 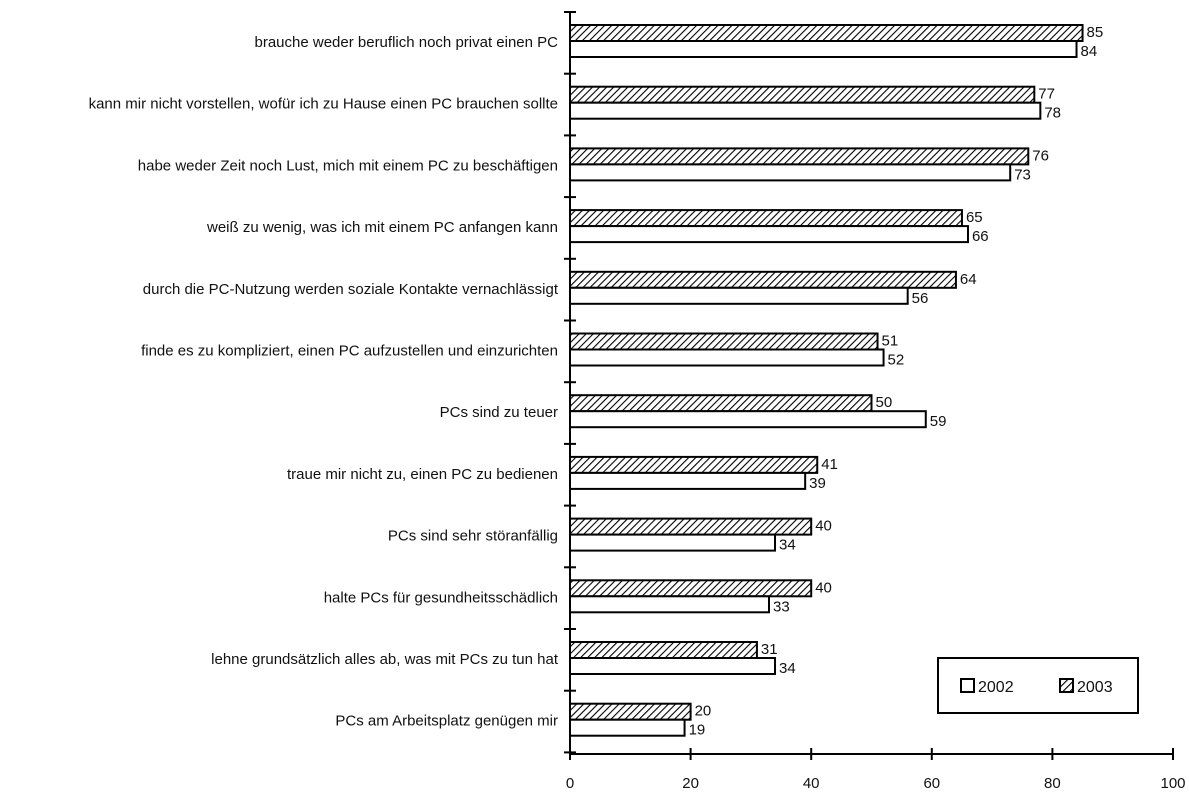 I want to click on category-label: PCs sind zu teuer, so click(x=499, y=412).